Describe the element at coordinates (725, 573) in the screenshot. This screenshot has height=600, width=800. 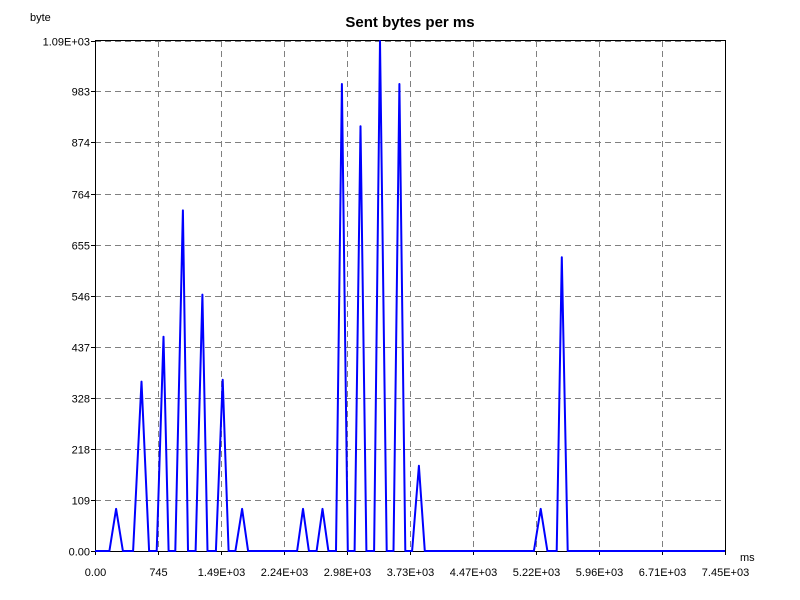
I see `x-tick-label: 7.45E+03` at that location.